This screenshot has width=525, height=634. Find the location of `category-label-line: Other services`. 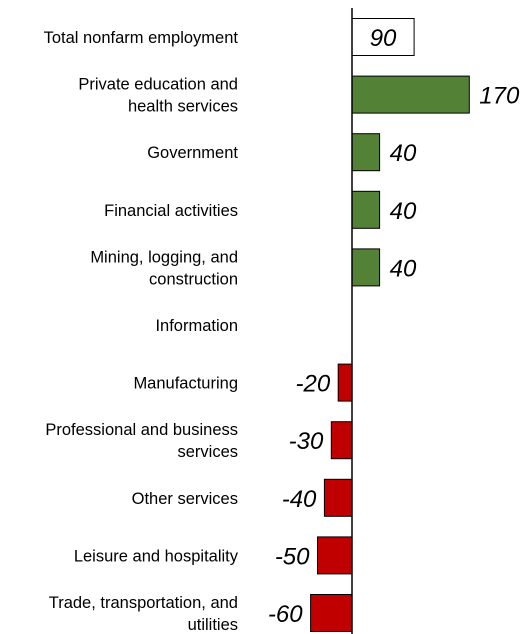

category-label-line: Other services is located at coordinates (185, 499).